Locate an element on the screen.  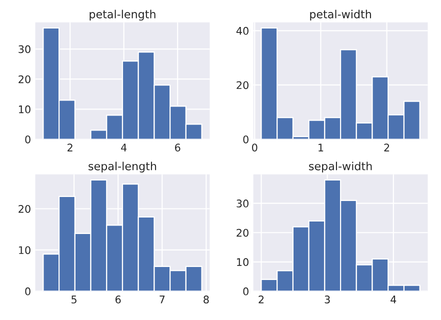
x-tick-label: 0 is located at coordinates (255, 148).